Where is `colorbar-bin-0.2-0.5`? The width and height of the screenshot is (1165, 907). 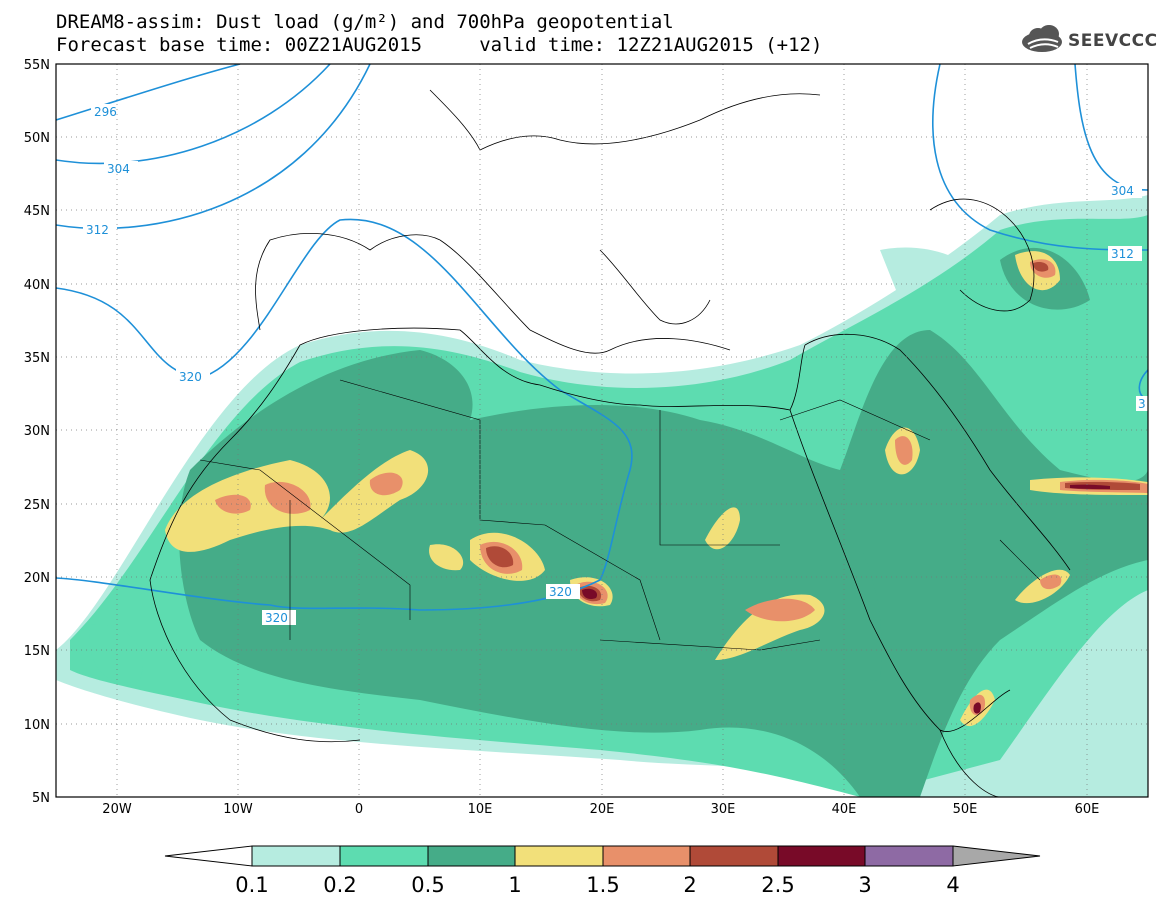
colorbar-bin-0.2-0.5 is located at coordinates (384, 856).